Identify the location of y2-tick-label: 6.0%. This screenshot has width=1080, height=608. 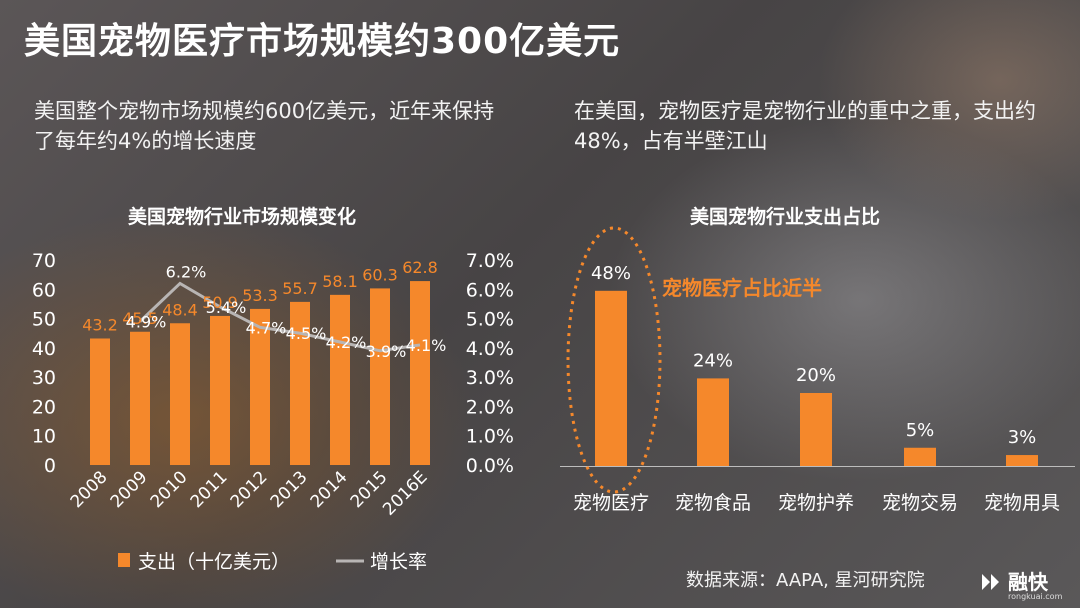
(490, 290).